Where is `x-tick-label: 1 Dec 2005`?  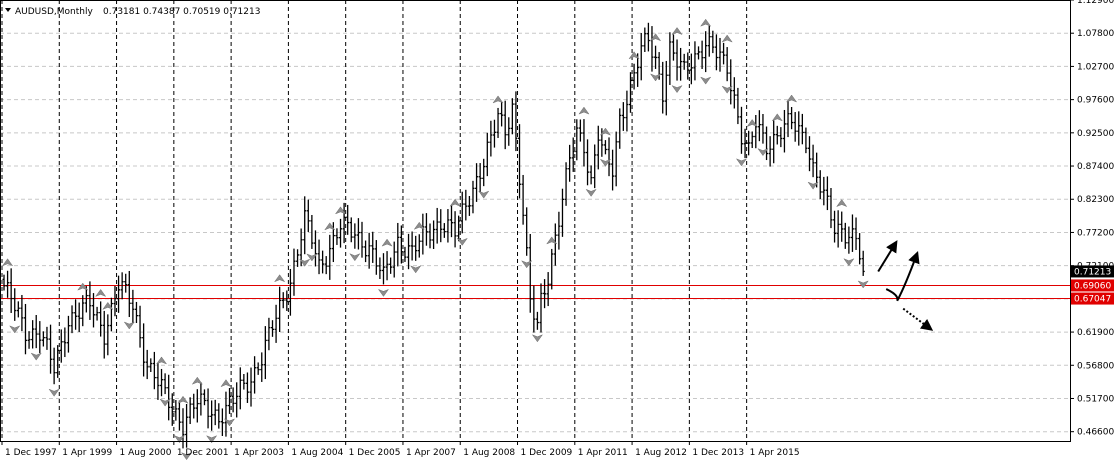 x-tick-label: 1 Dec 2005 is located at coordinates (375, 453).